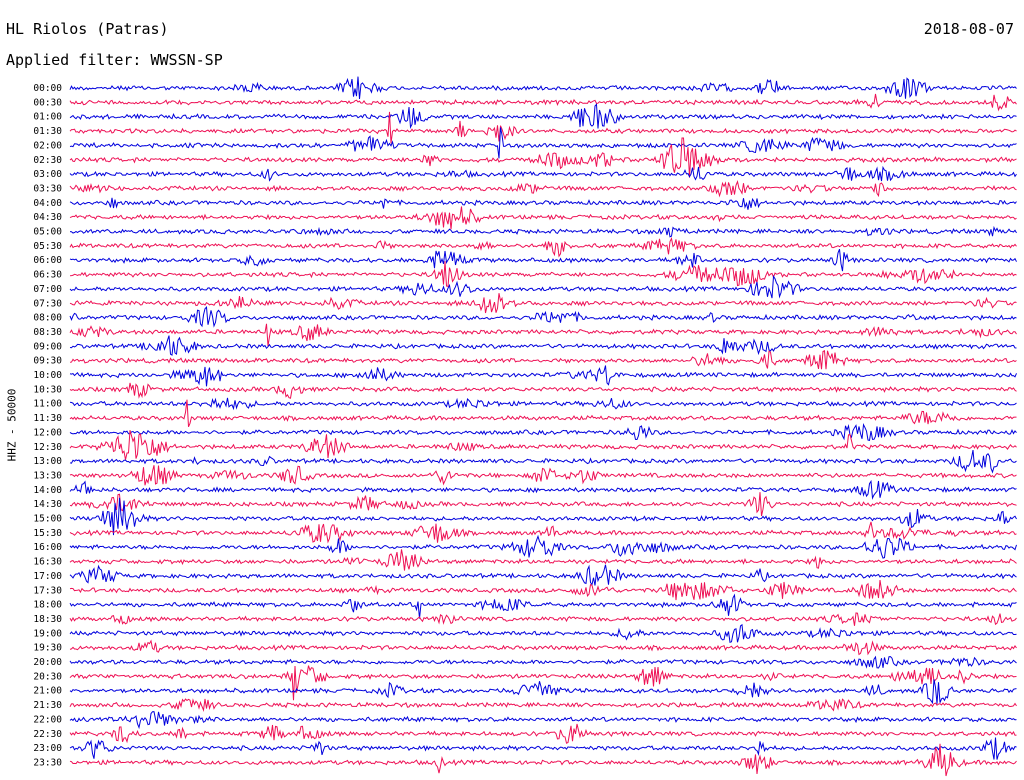  Describe the element at coordinates (47, 633) in the screenshot. I see `row-time-label: 19:00` at that location.